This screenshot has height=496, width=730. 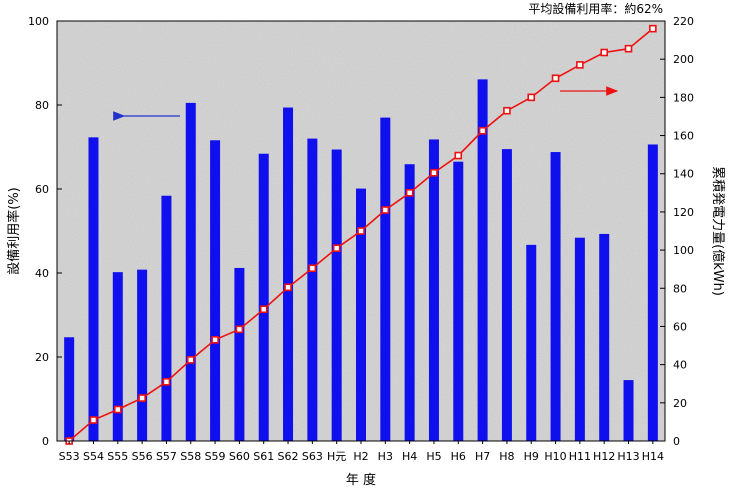 What do you see at coordinates (93, 456) in the screenshot?
I see `x-tick-label-S54: S54` at bounding box center [93, 456].